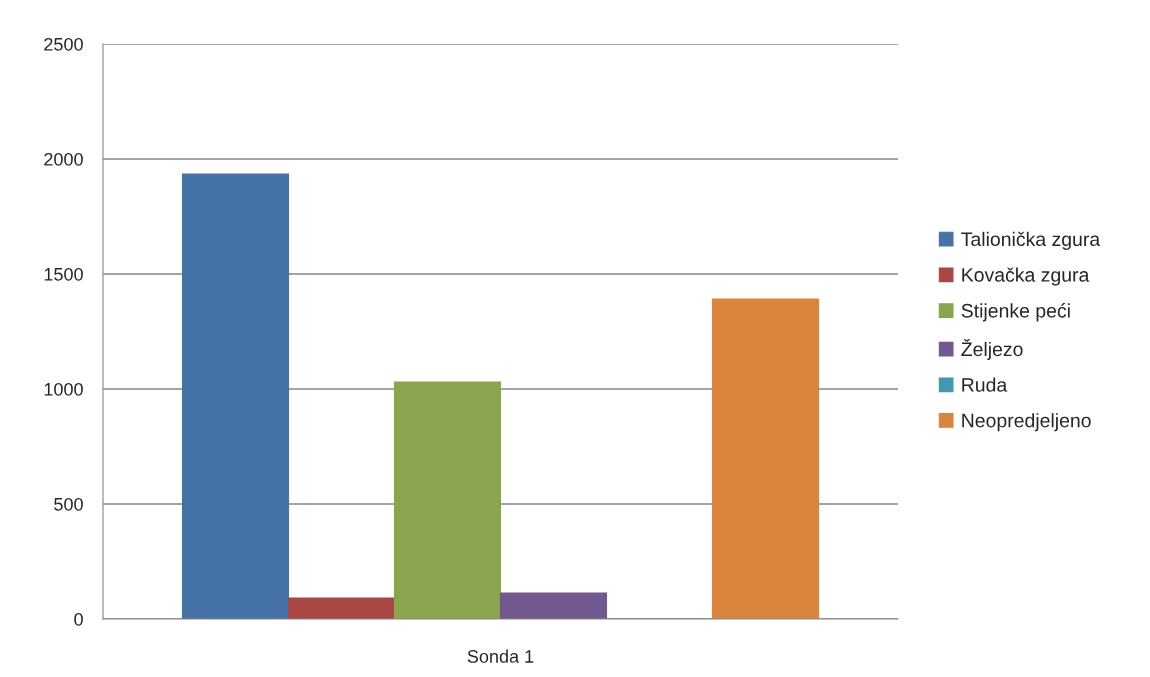 This screenshot has height=677, width=1150. I want to click on legend-label: Stijenke peći, so click(1015, 312).